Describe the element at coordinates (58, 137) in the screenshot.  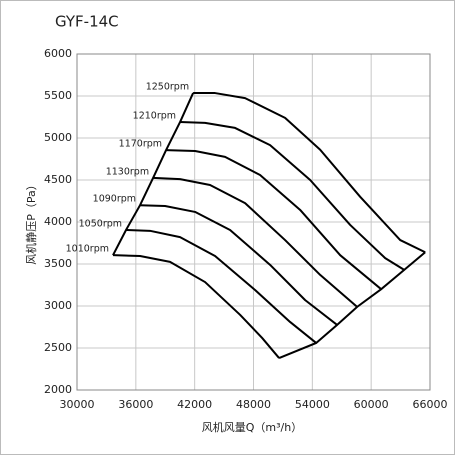
I see `y-tick-label: 5000` at that location.